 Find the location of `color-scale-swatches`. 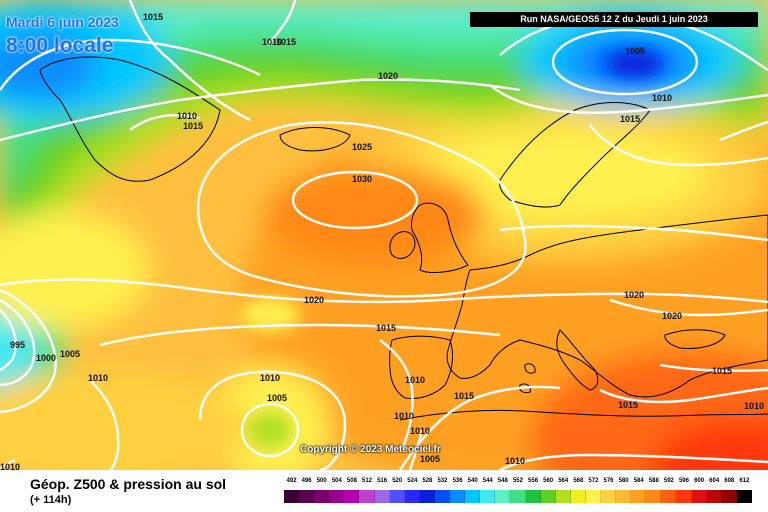

color-scale-swatches is located at coordinates (518, 496).